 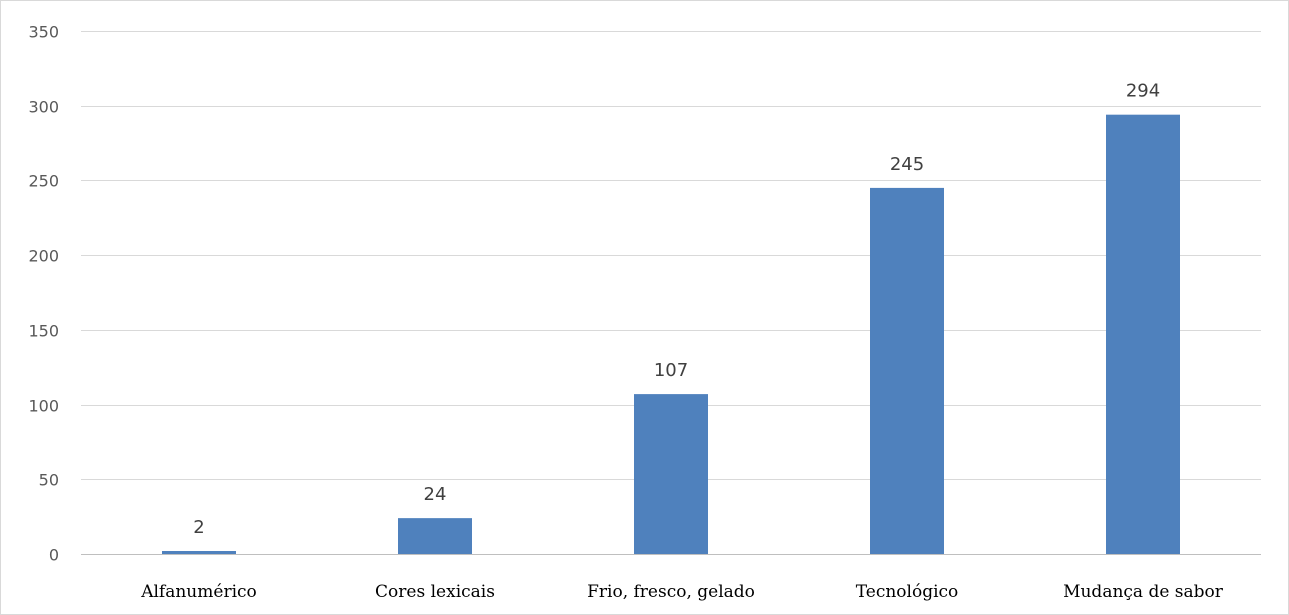 What do you see at coordinates (198, 527) in the screenshot?
I see `data-label: 2` at bounding box center [198, 527].